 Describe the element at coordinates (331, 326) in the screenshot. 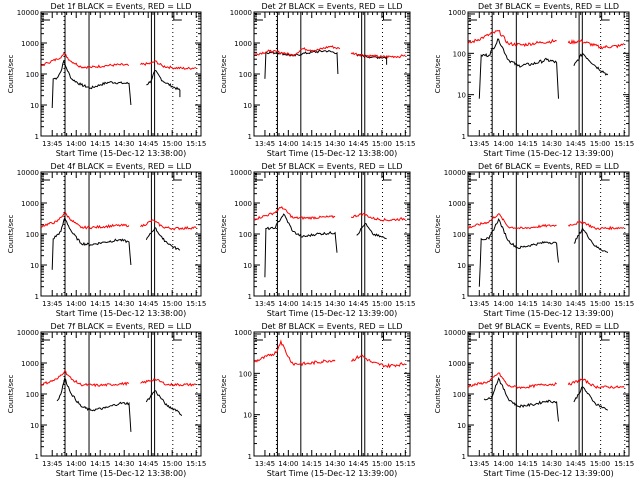

I see `panel-title: Det 8f BLACK = Events, RED = LLD` at that location.